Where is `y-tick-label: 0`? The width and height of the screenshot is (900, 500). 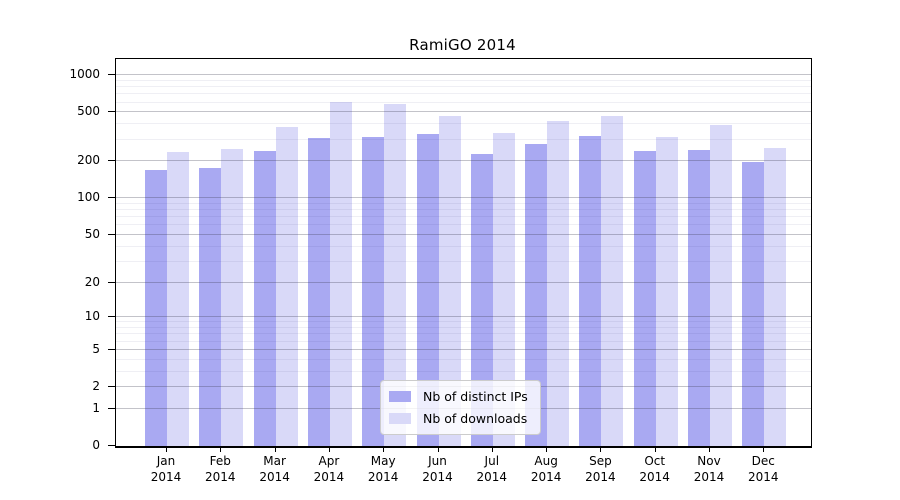 y-tick-label: 0 is located at coordinates (96, 445).